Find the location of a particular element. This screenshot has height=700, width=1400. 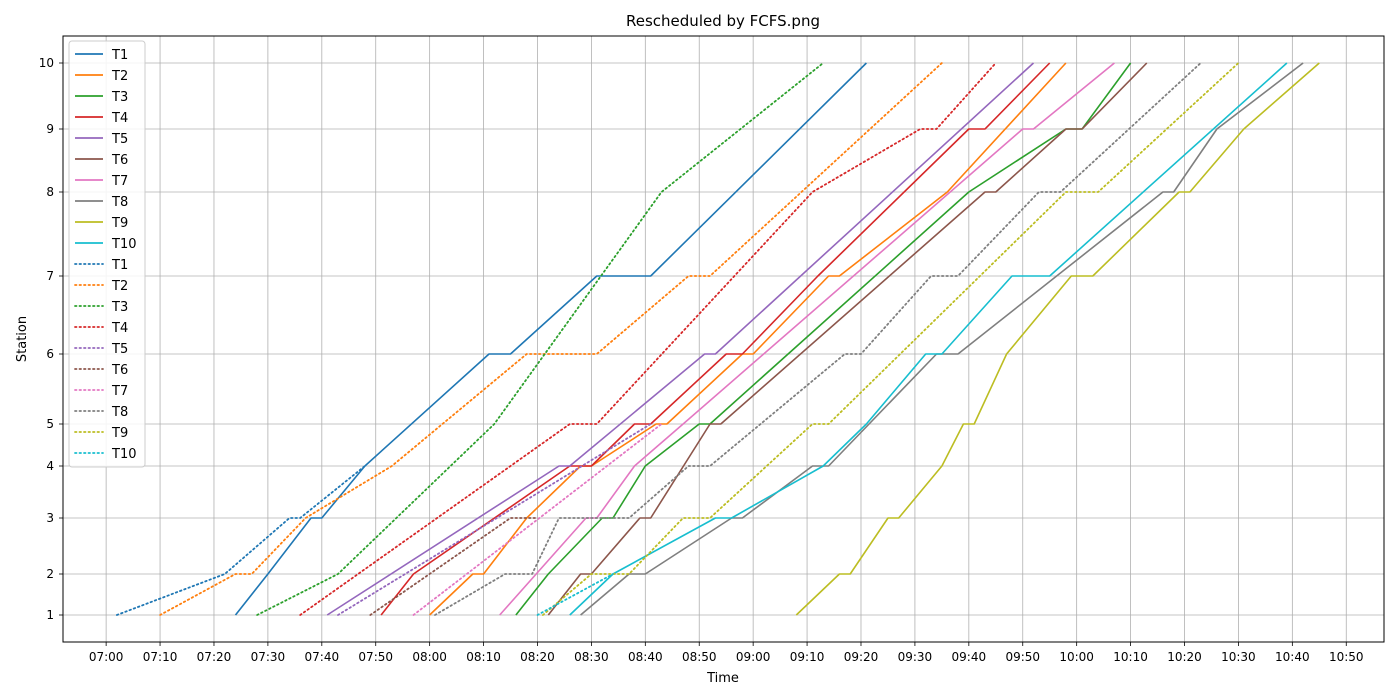

series-line-t7-dotted is located at coordinates (537, 519).